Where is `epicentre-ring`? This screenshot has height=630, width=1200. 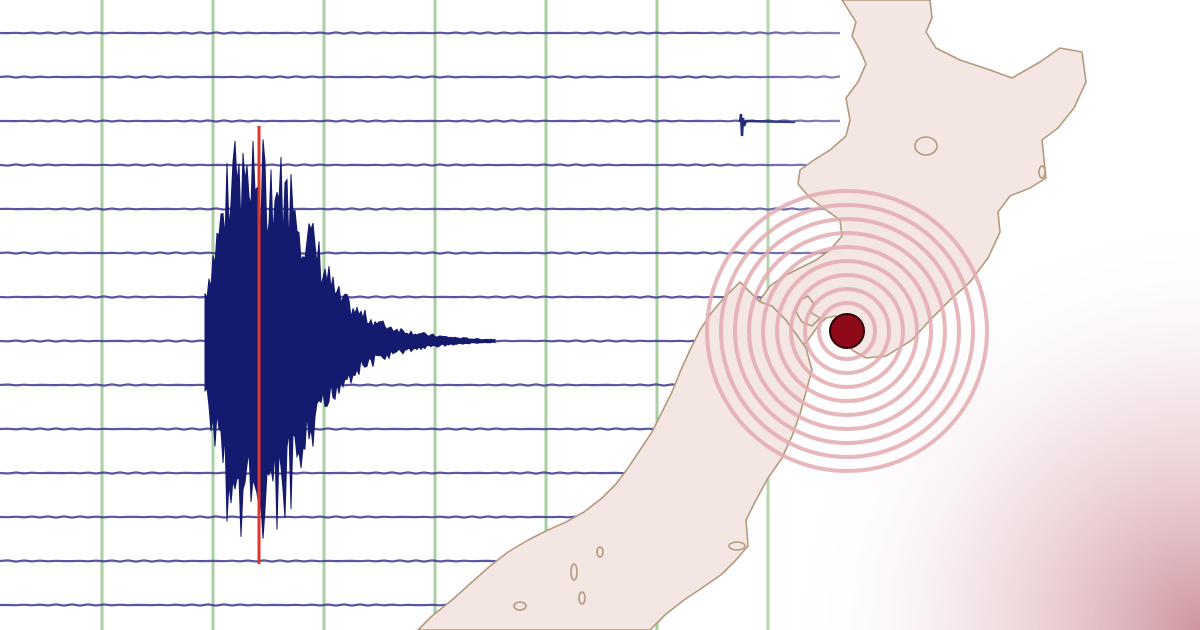 epicentre-ring is located at coordinates (847, 331).